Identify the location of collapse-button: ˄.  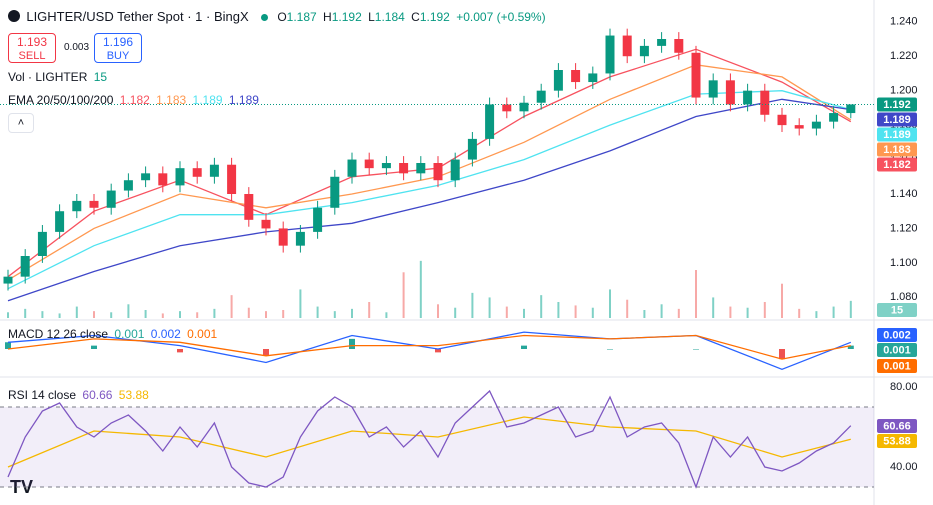
(21, 123).